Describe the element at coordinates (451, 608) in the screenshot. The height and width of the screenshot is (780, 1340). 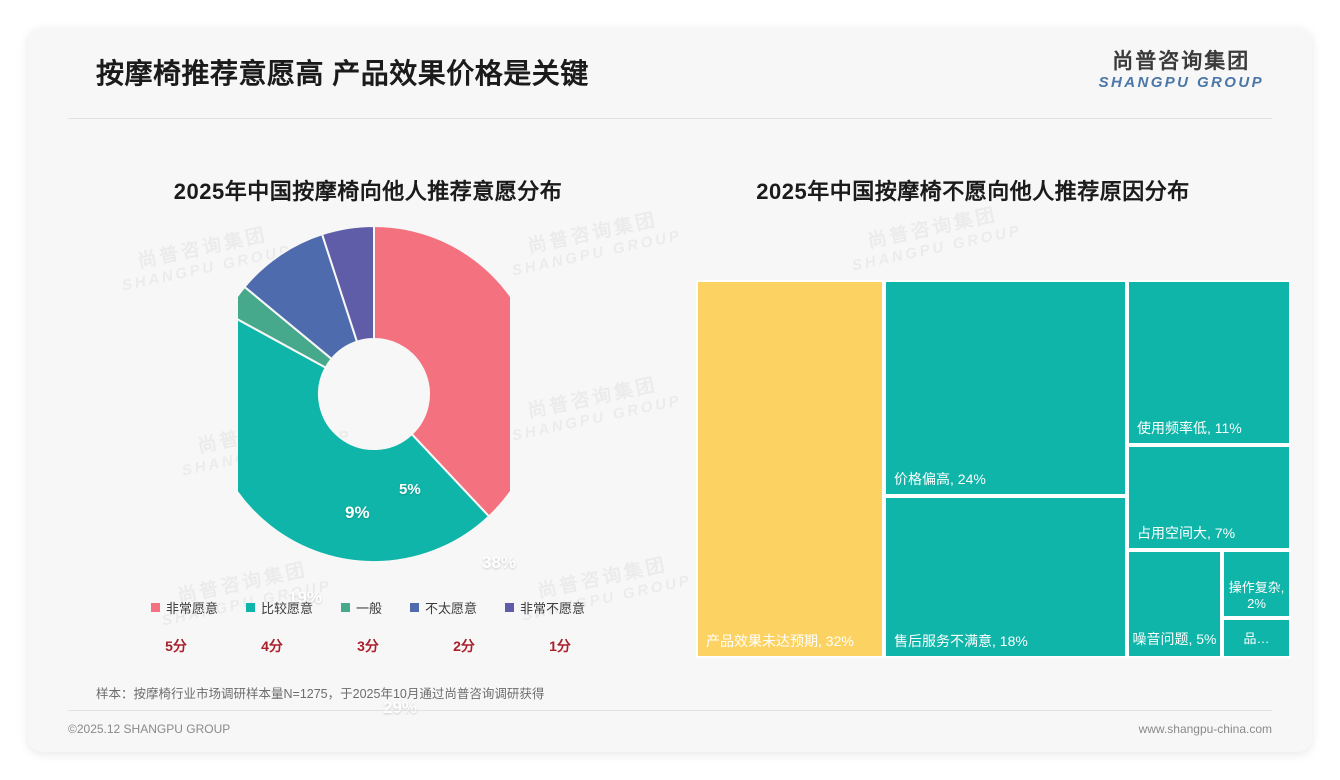
I see `legend-label: 不太愿意` at that location.